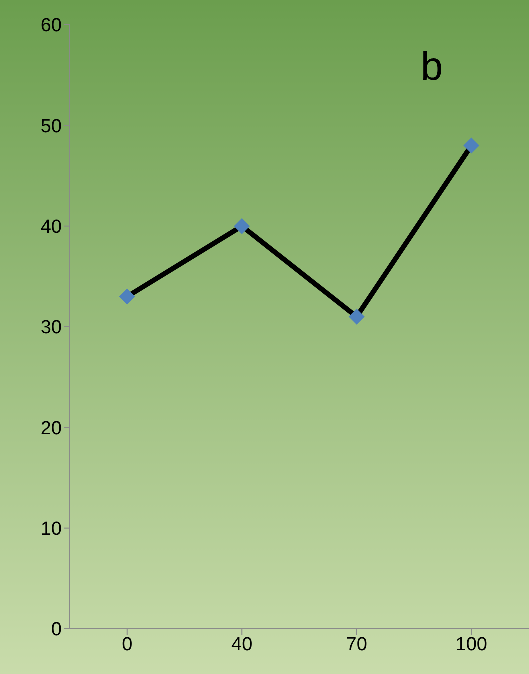  I want to click on y-tick-label: 40, so click(51, 227).